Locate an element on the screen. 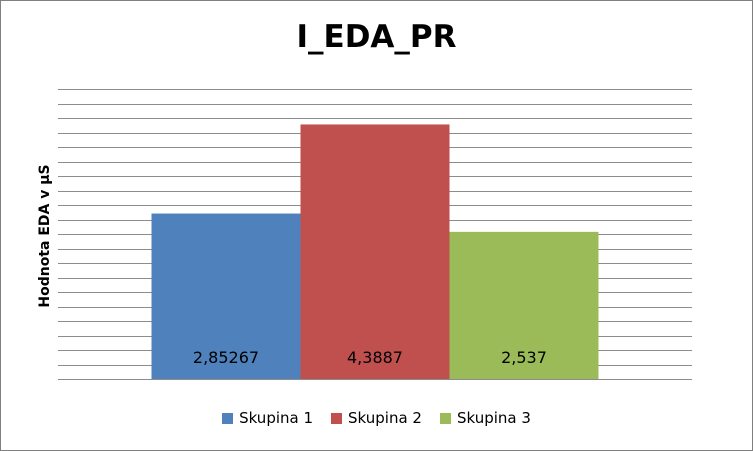  legend: Skupina 1 Skupina 2 Skupina 3 is located at coordinates (376, 418).